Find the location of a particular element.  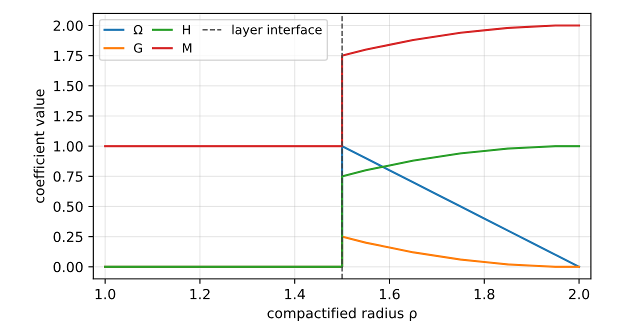

y-tick-label: 0.25 is located at coordinates (68, 237).